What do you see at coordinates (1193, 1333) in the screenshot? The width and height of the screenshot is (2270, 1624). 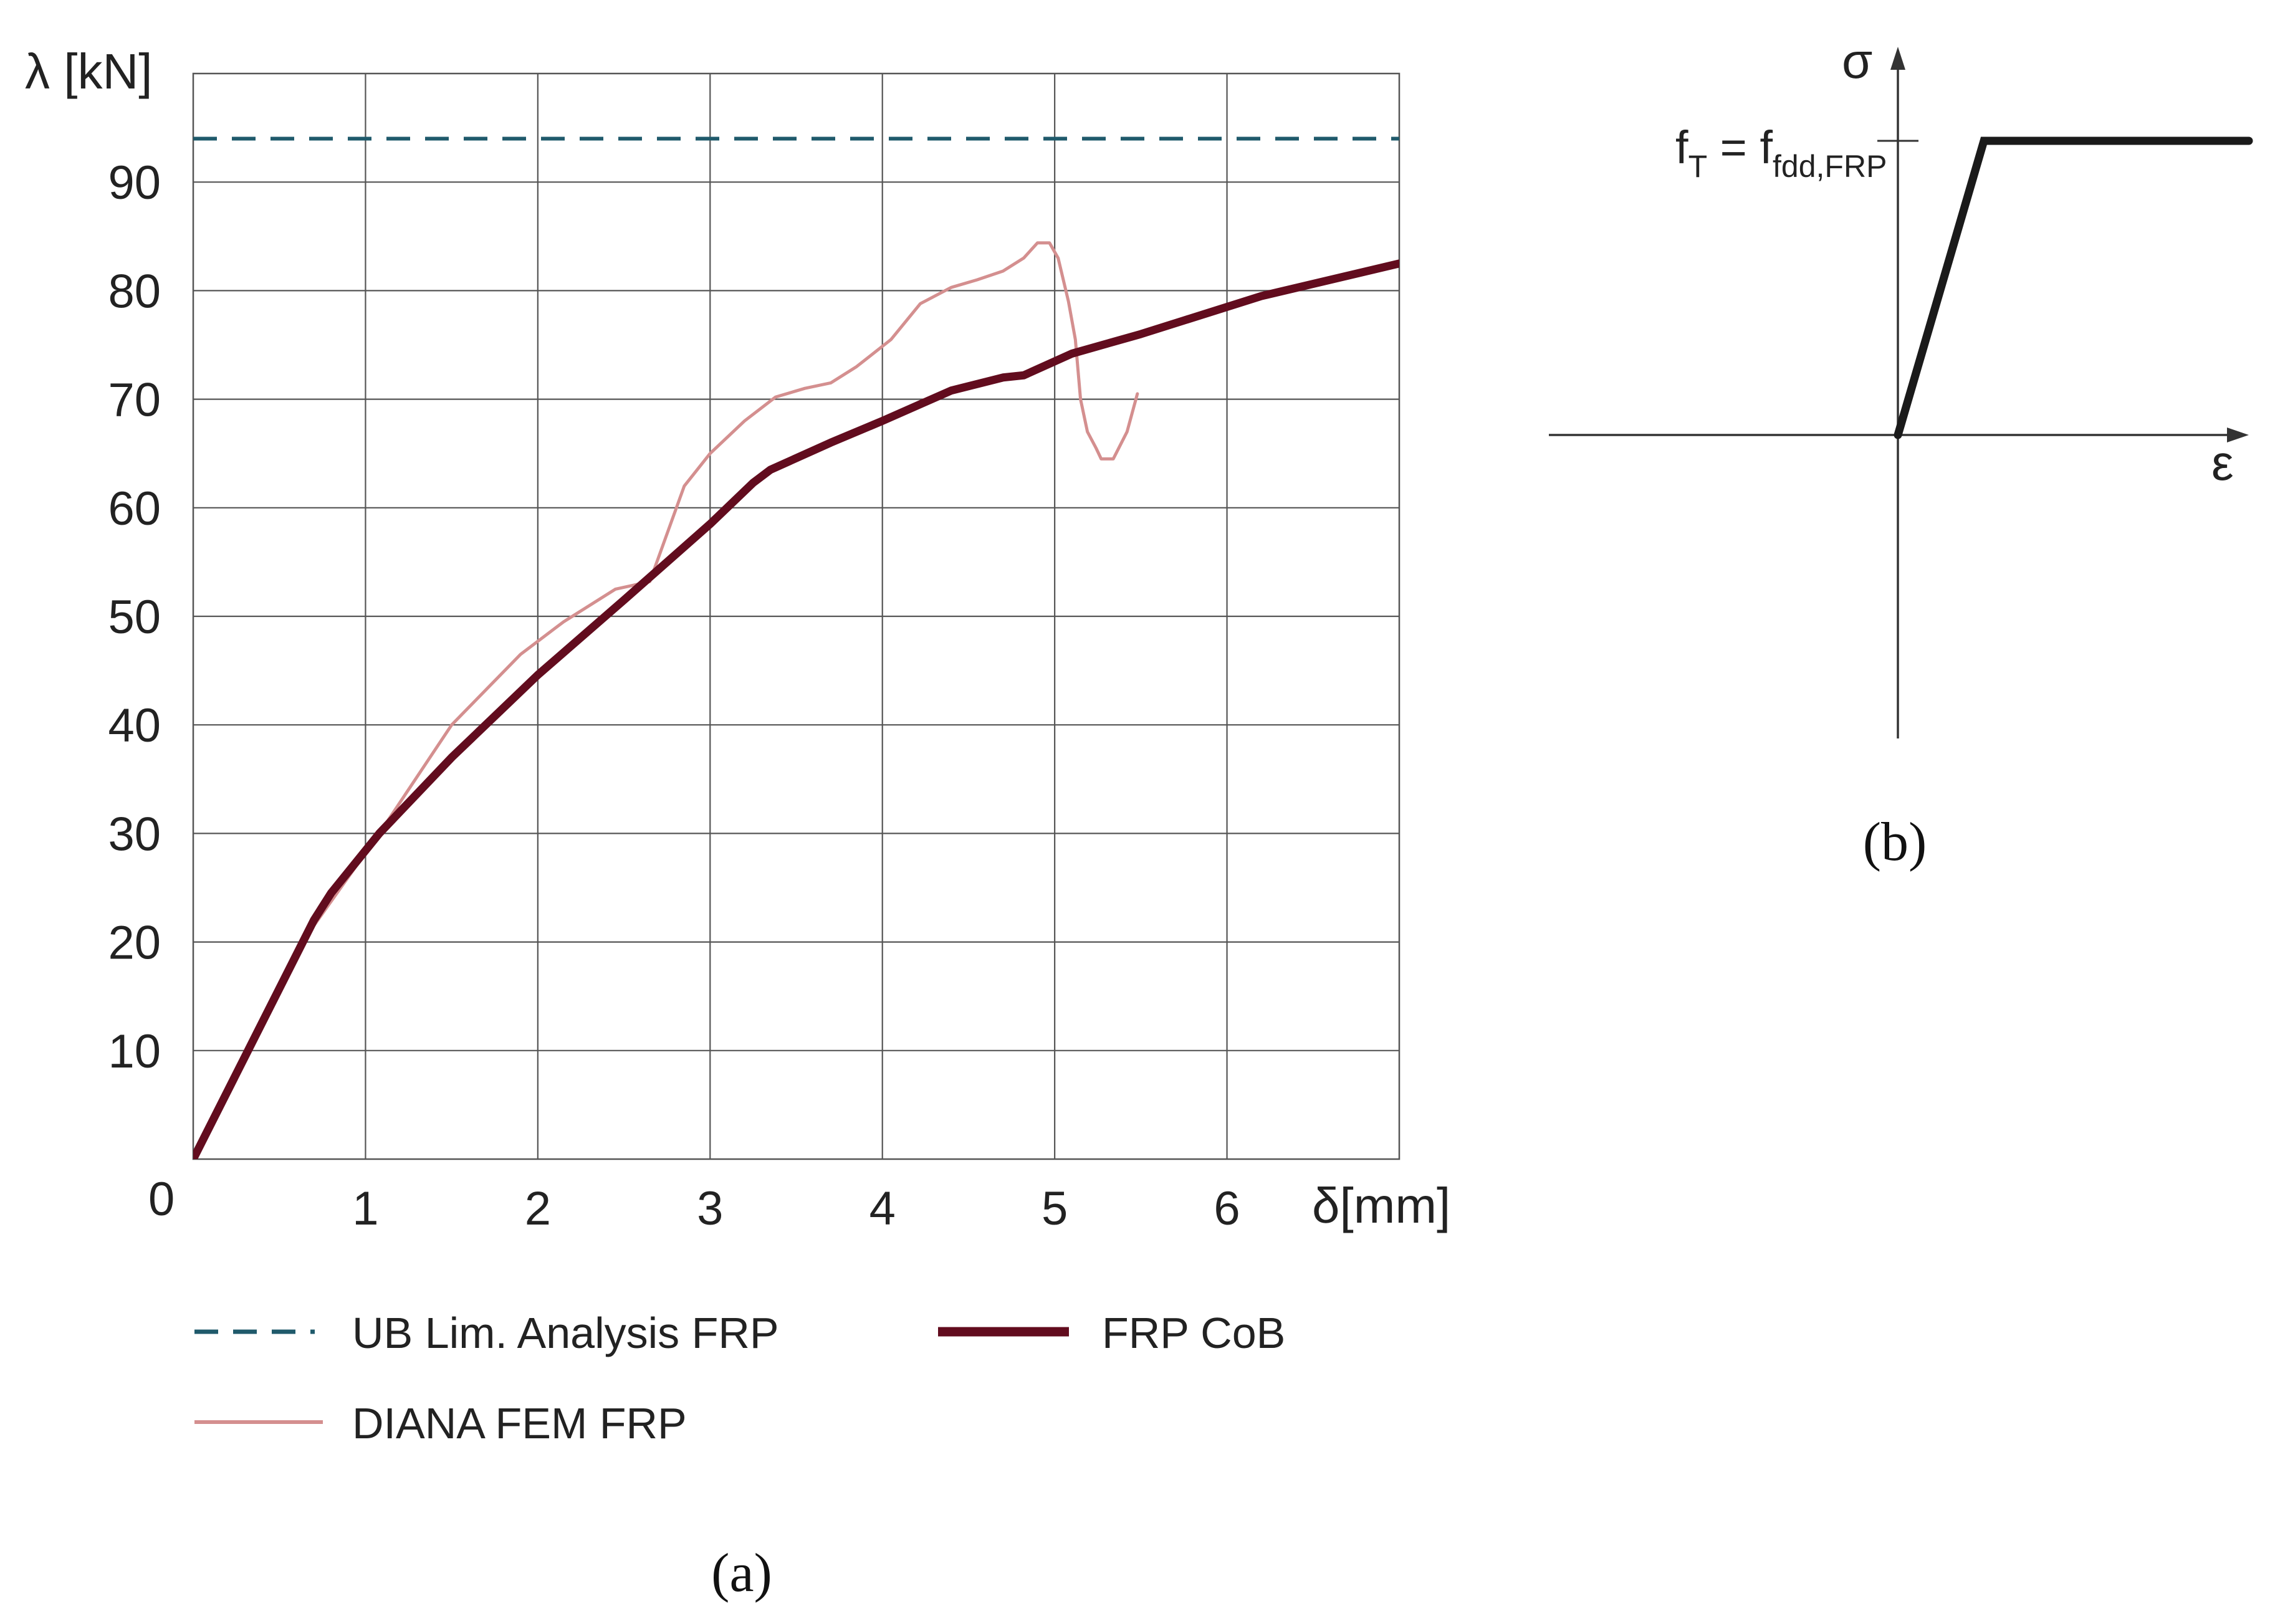 I see `legend-label-cob: FRP CoB` at bounding box center [1193, 1333].